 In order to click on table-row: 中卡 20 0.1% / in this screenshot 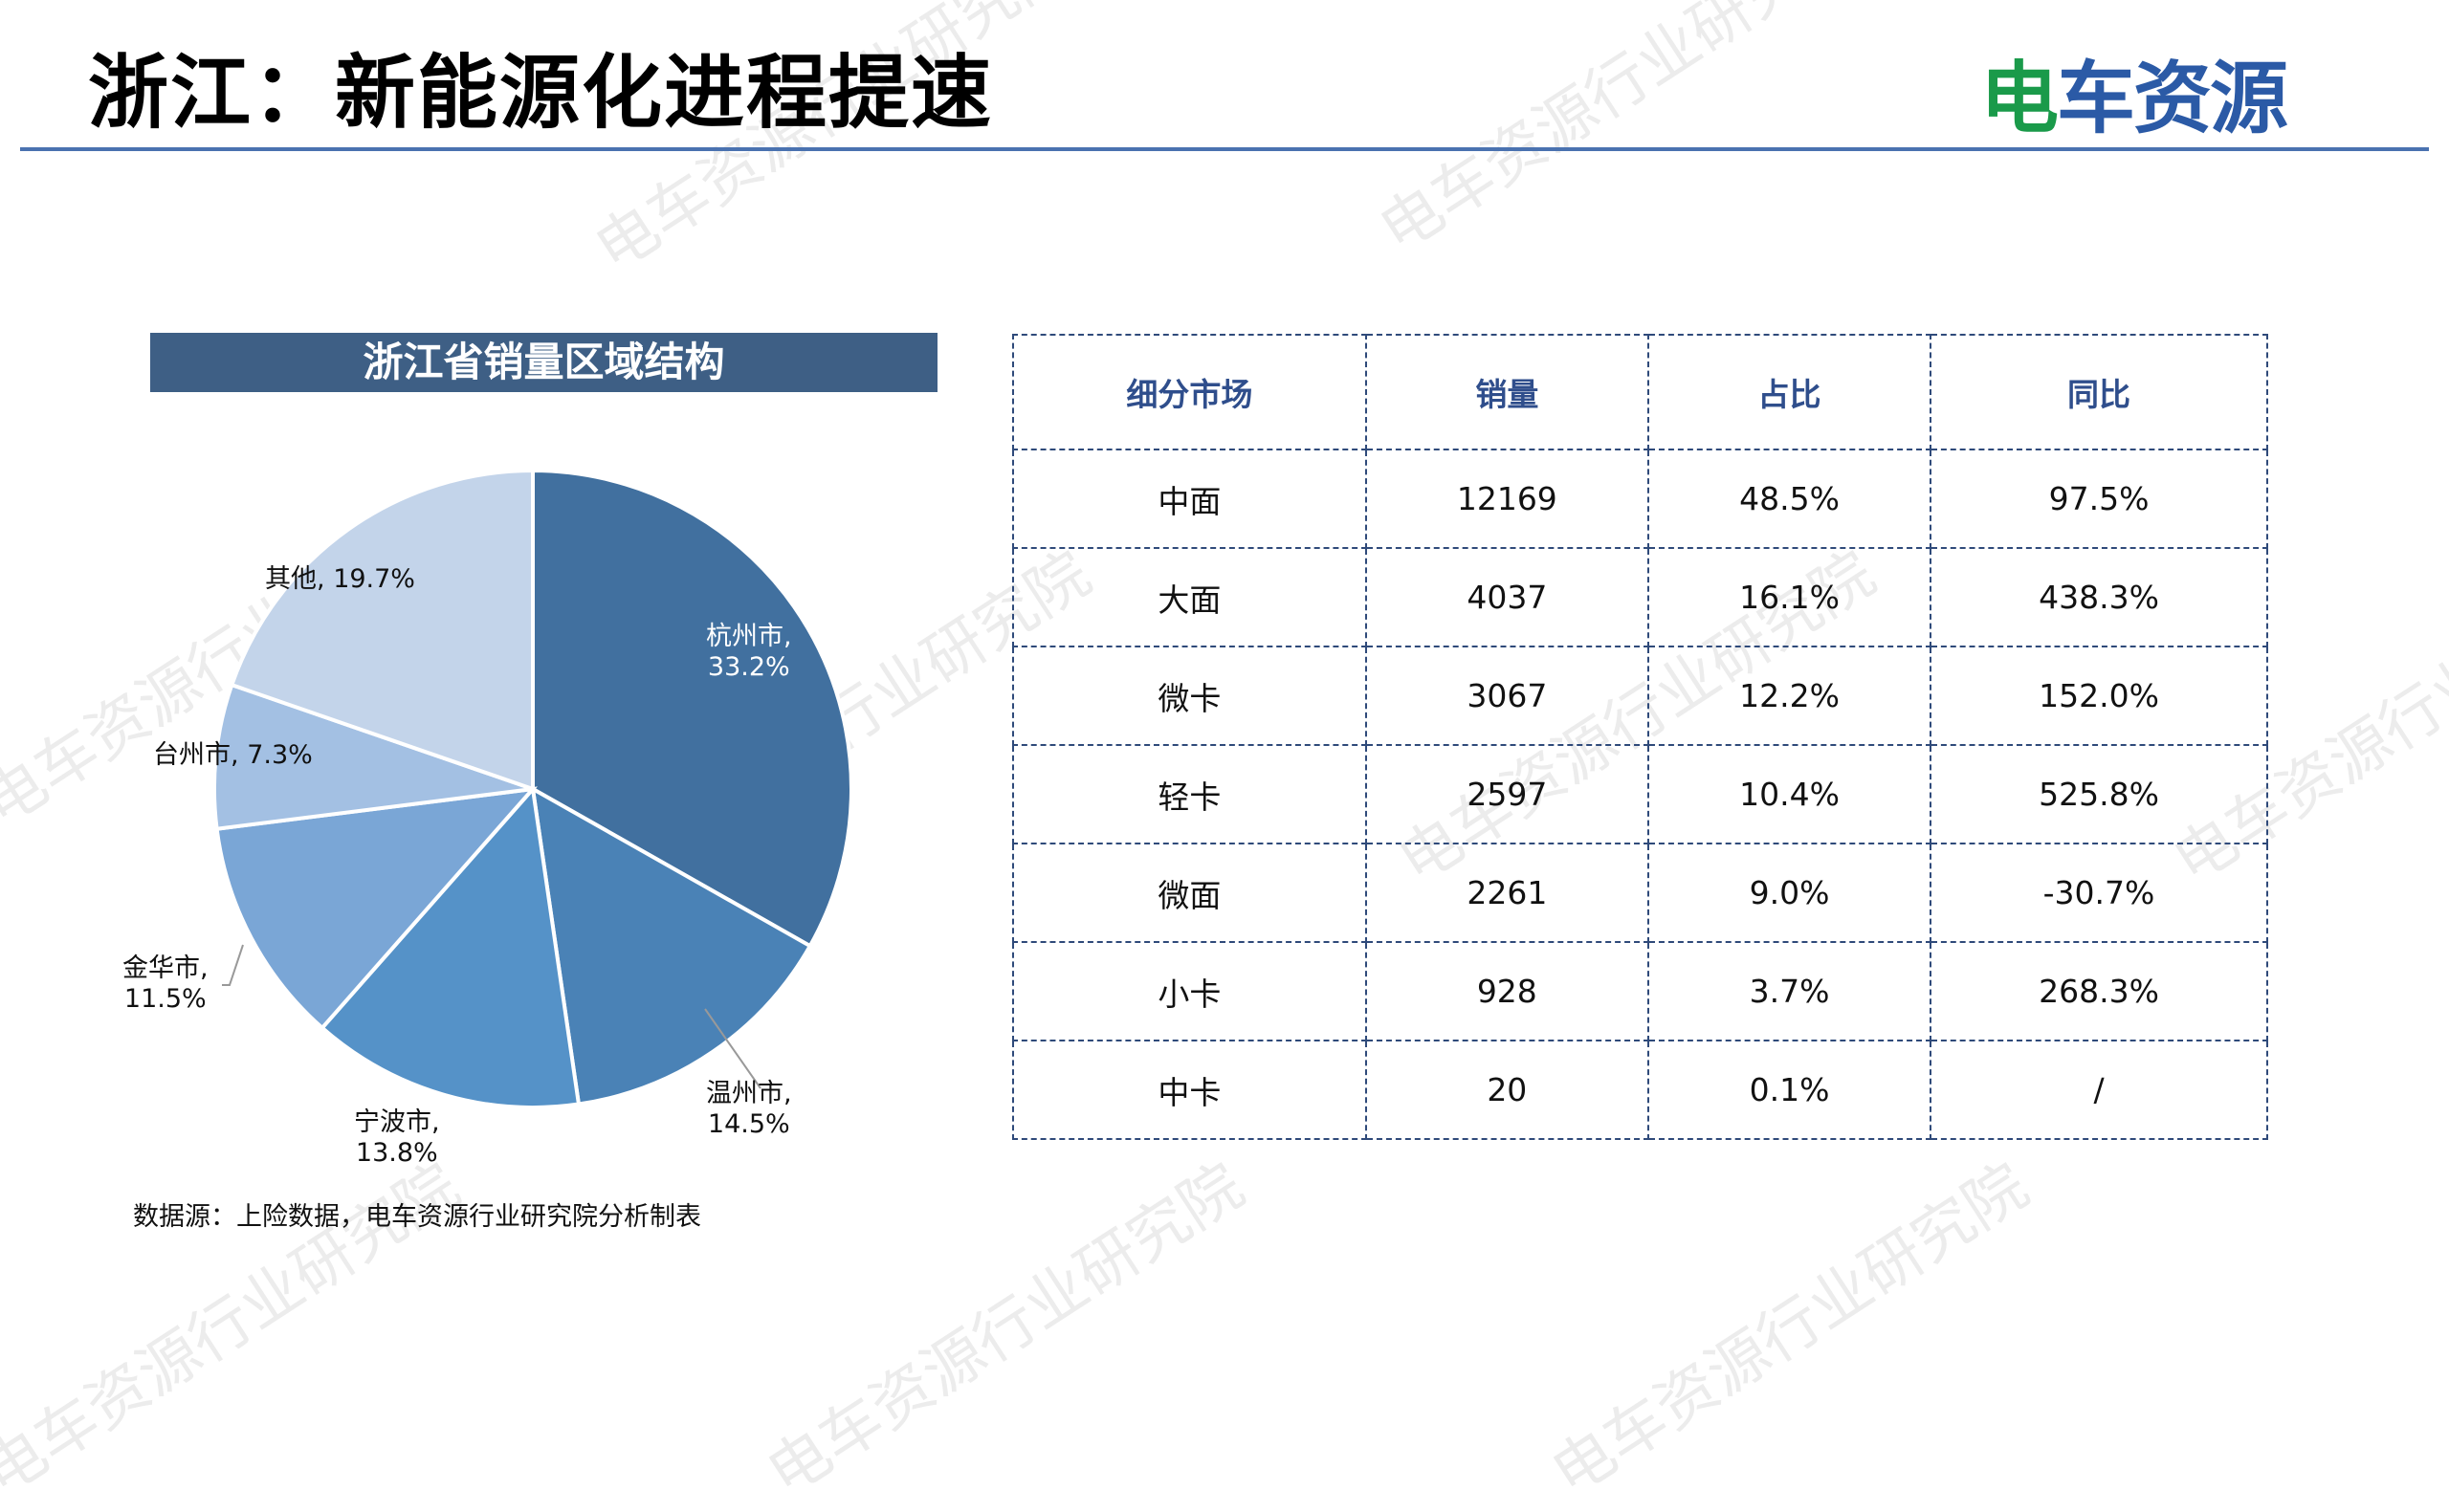, I will do `click(1640, 1090)`.